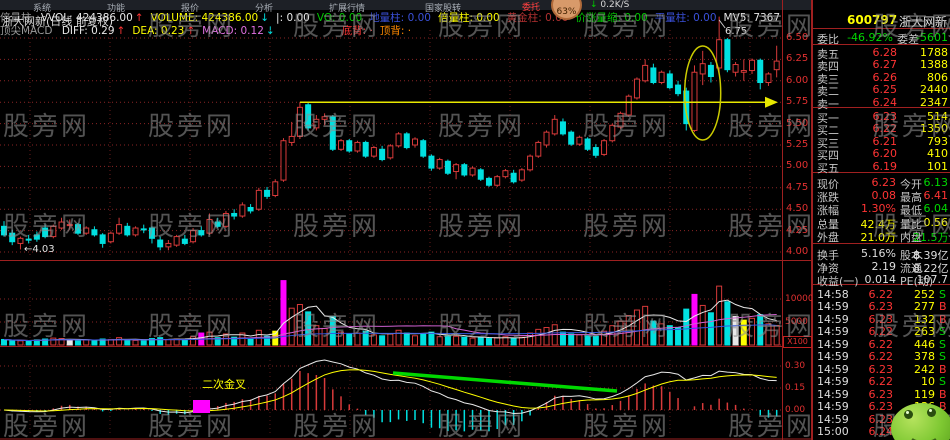  What do you see at coordinates (293, 18) in the screenshot?
I see `indicator-value: |: 0.00` at bounding box center [293, 18].